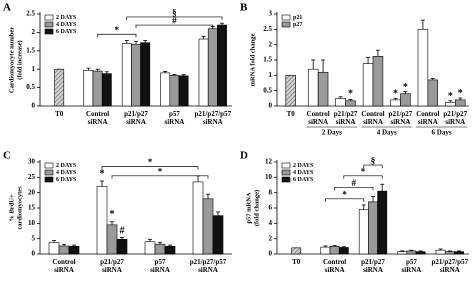 Image resolution: width=474 pixels, height=297 pixels. What do you see at coordinates (11, 60) in the screenshot?
I see `y-axis-label: Cardiomyocyte number` at bounding box center [11, 60].